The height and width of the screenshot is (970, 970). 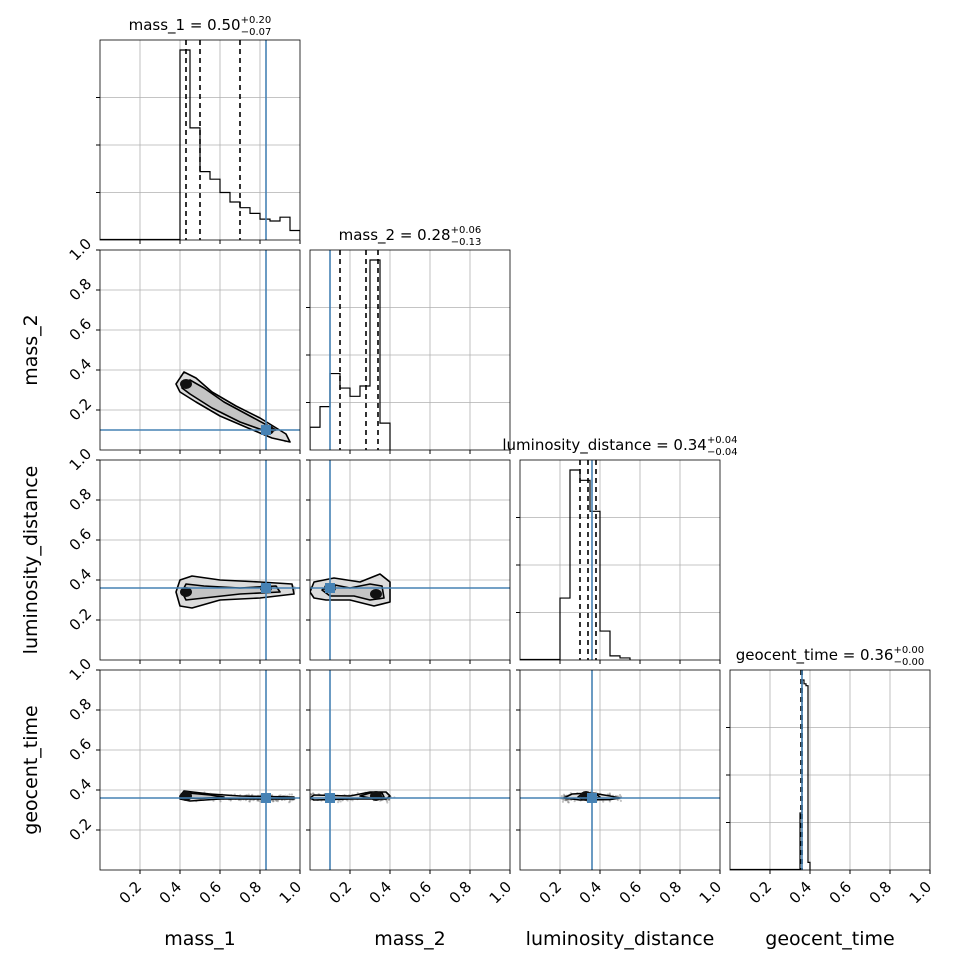 What do you see at coordinates (31, 769) in the screenshot?
I see `y-axis-label-geocent_time: geocent_time` at bounding box center [31, 769].